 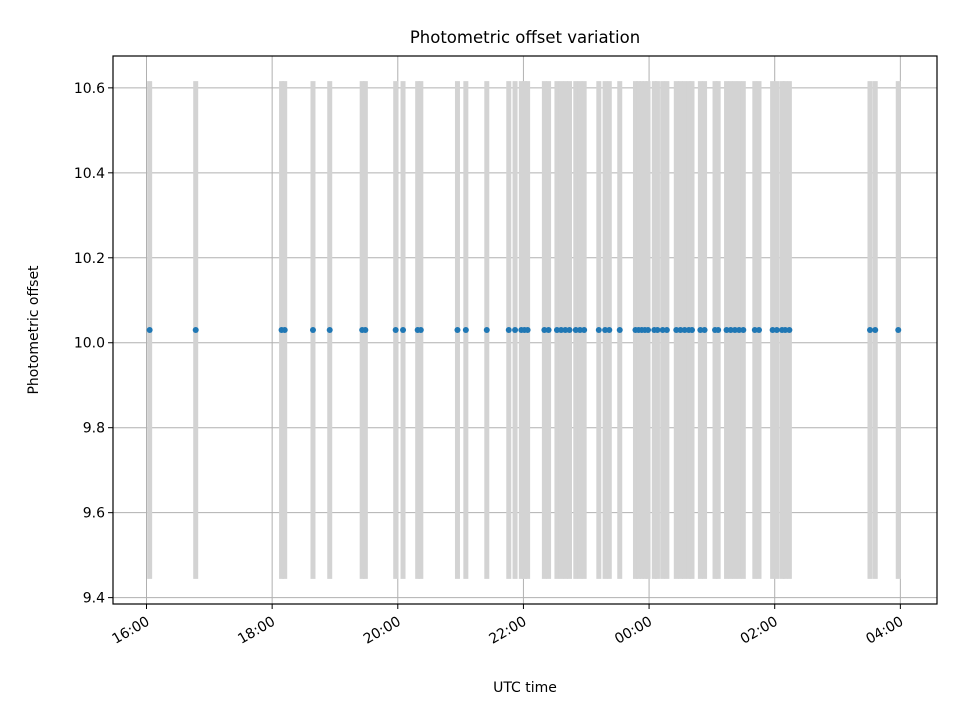 What do you see at coordinates (525, 688) in the screenshot?
I see `x-axis-label: UTC time` at bounding box center [525, 688].